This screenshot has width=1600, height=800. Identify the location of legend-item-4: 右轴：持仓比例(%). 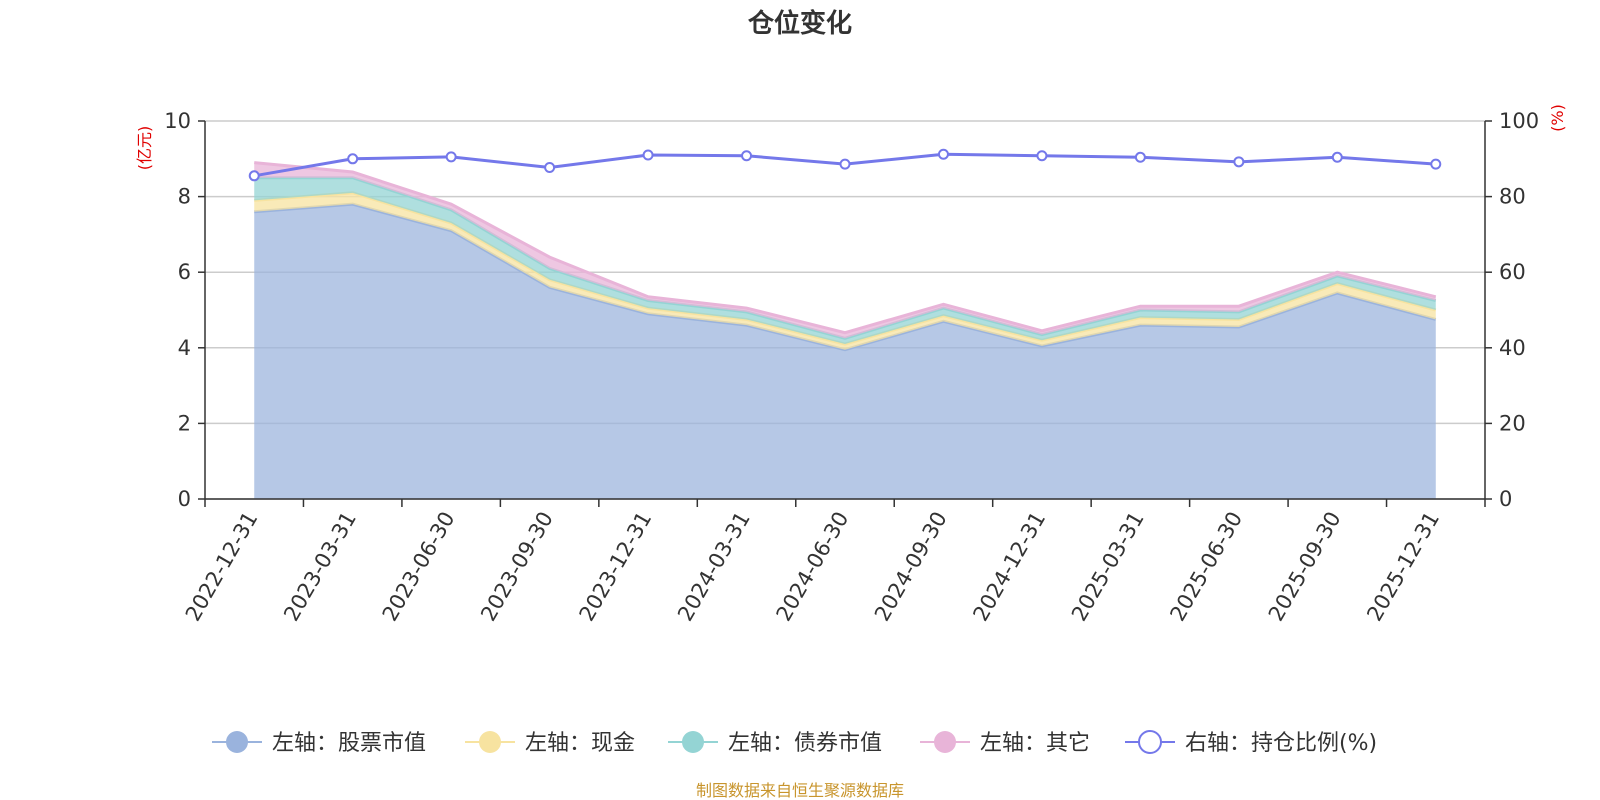
(1251, 743).